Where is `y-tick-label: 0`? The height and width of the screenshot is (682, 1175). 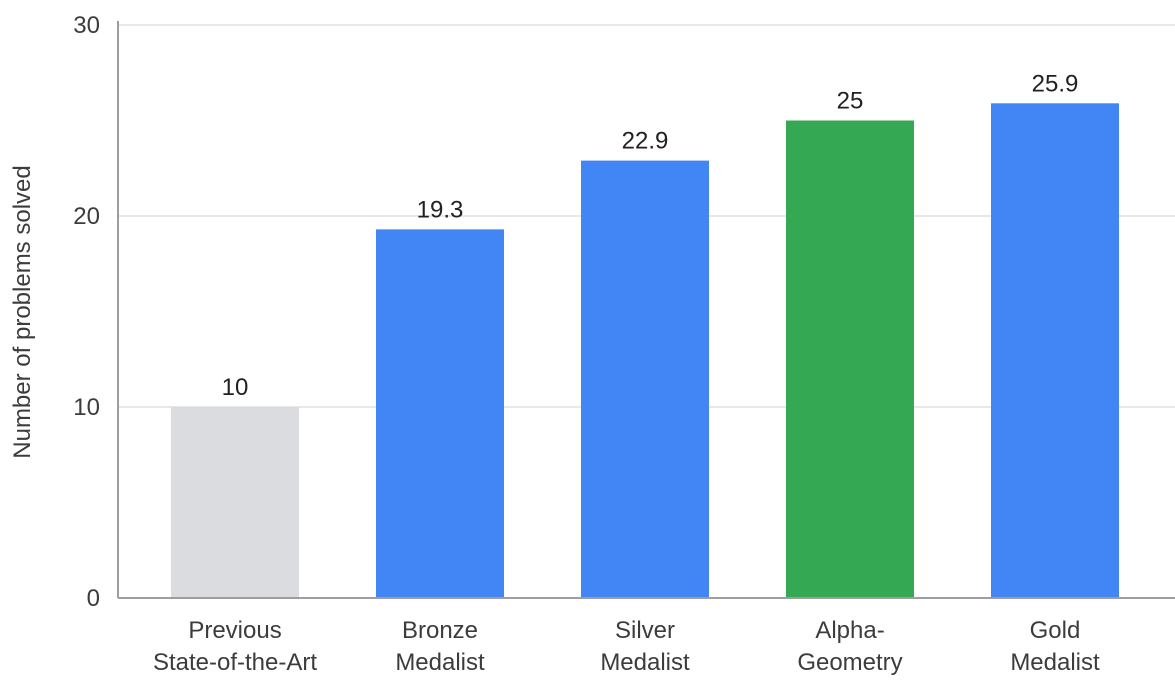 y-tick-label: 0 is located at coordinates (93, 598).